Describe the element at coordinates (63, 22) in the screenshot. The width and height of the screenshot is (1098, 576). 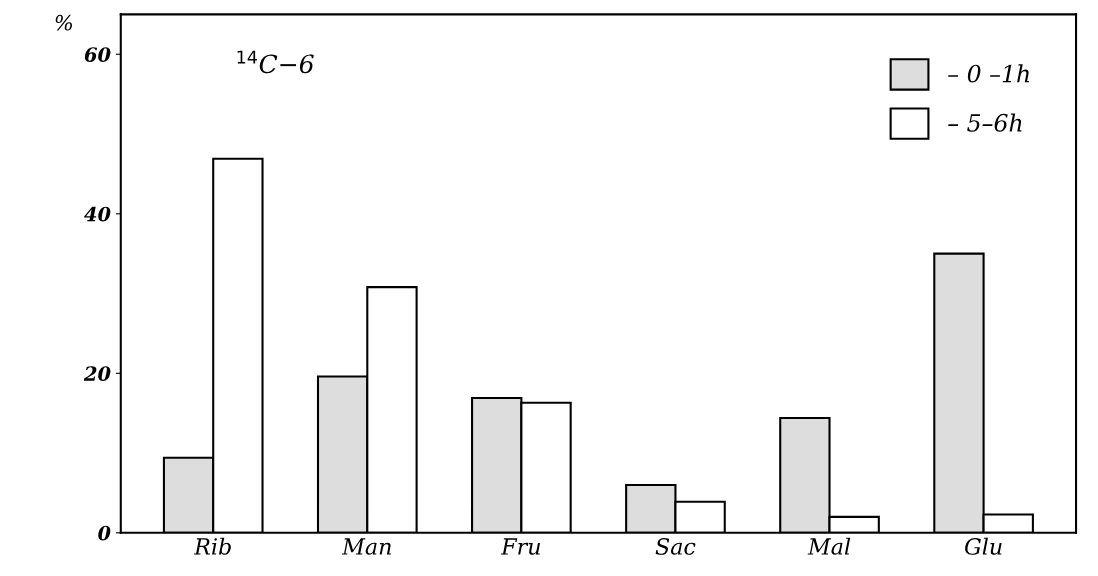
I see `y-axis-title: %` at that location.